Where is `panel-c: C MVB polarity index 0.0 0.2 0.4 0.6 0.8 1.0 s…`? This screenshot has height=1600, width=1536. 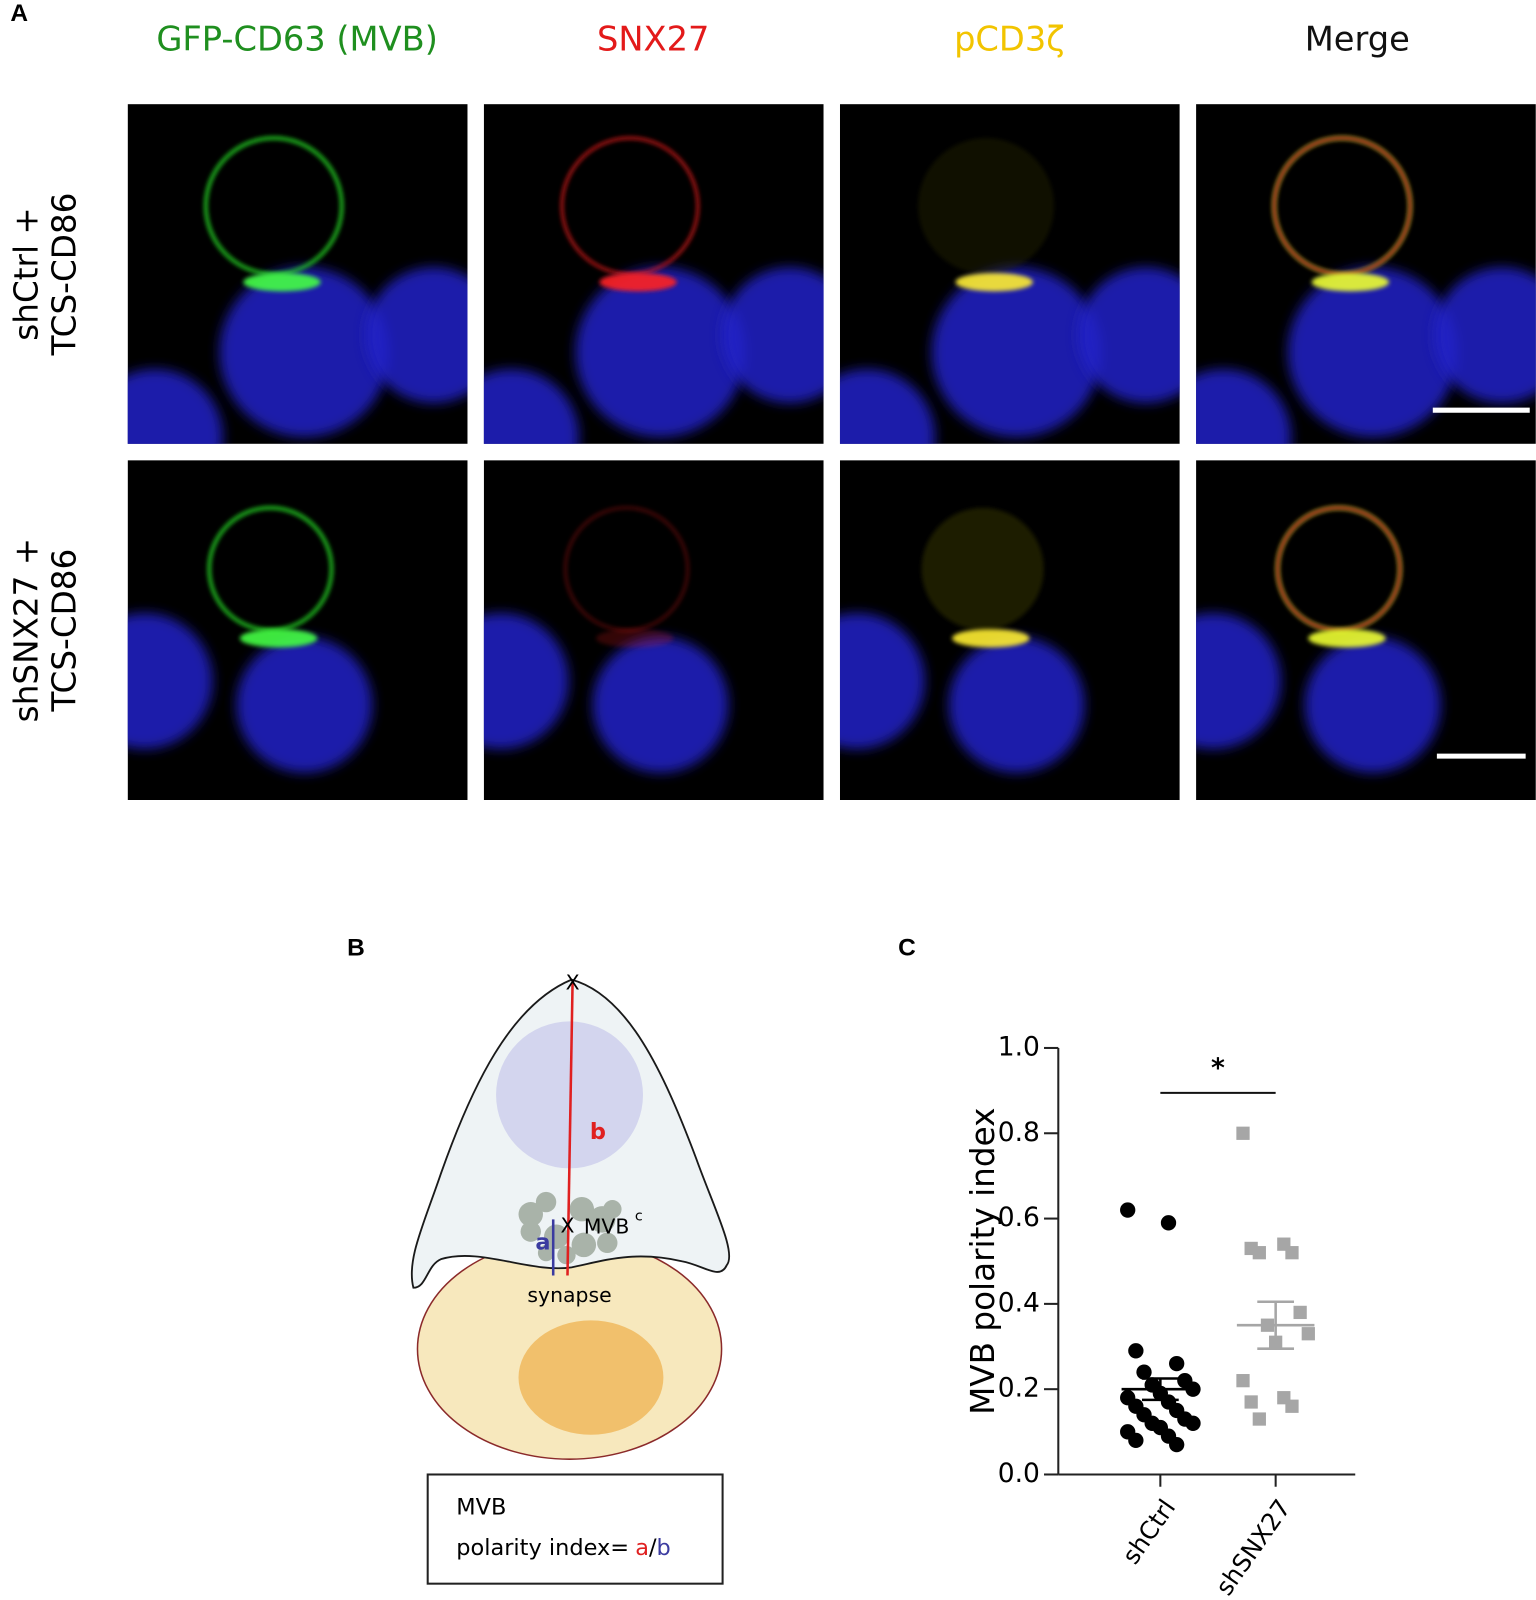 panel-c: C MVB polarity index 0.0 0.2 0.4 0.6 0.8 1.0 s… is located at coordinates (1127, 1267).